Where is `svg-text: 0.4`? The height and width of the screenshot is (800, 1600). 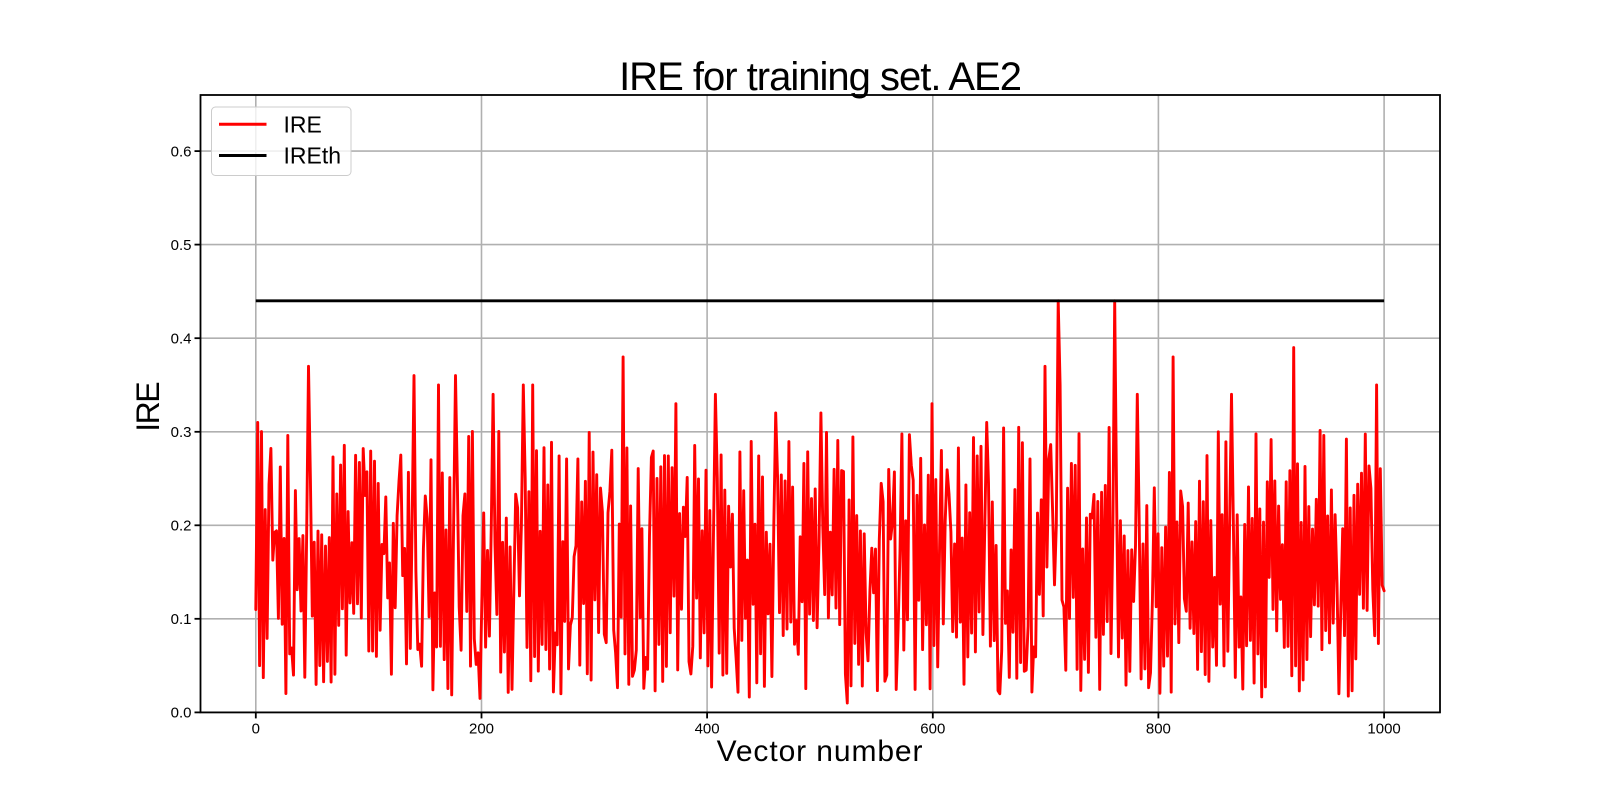 svg-text: 0.4 is located at coordinates (181, 338).